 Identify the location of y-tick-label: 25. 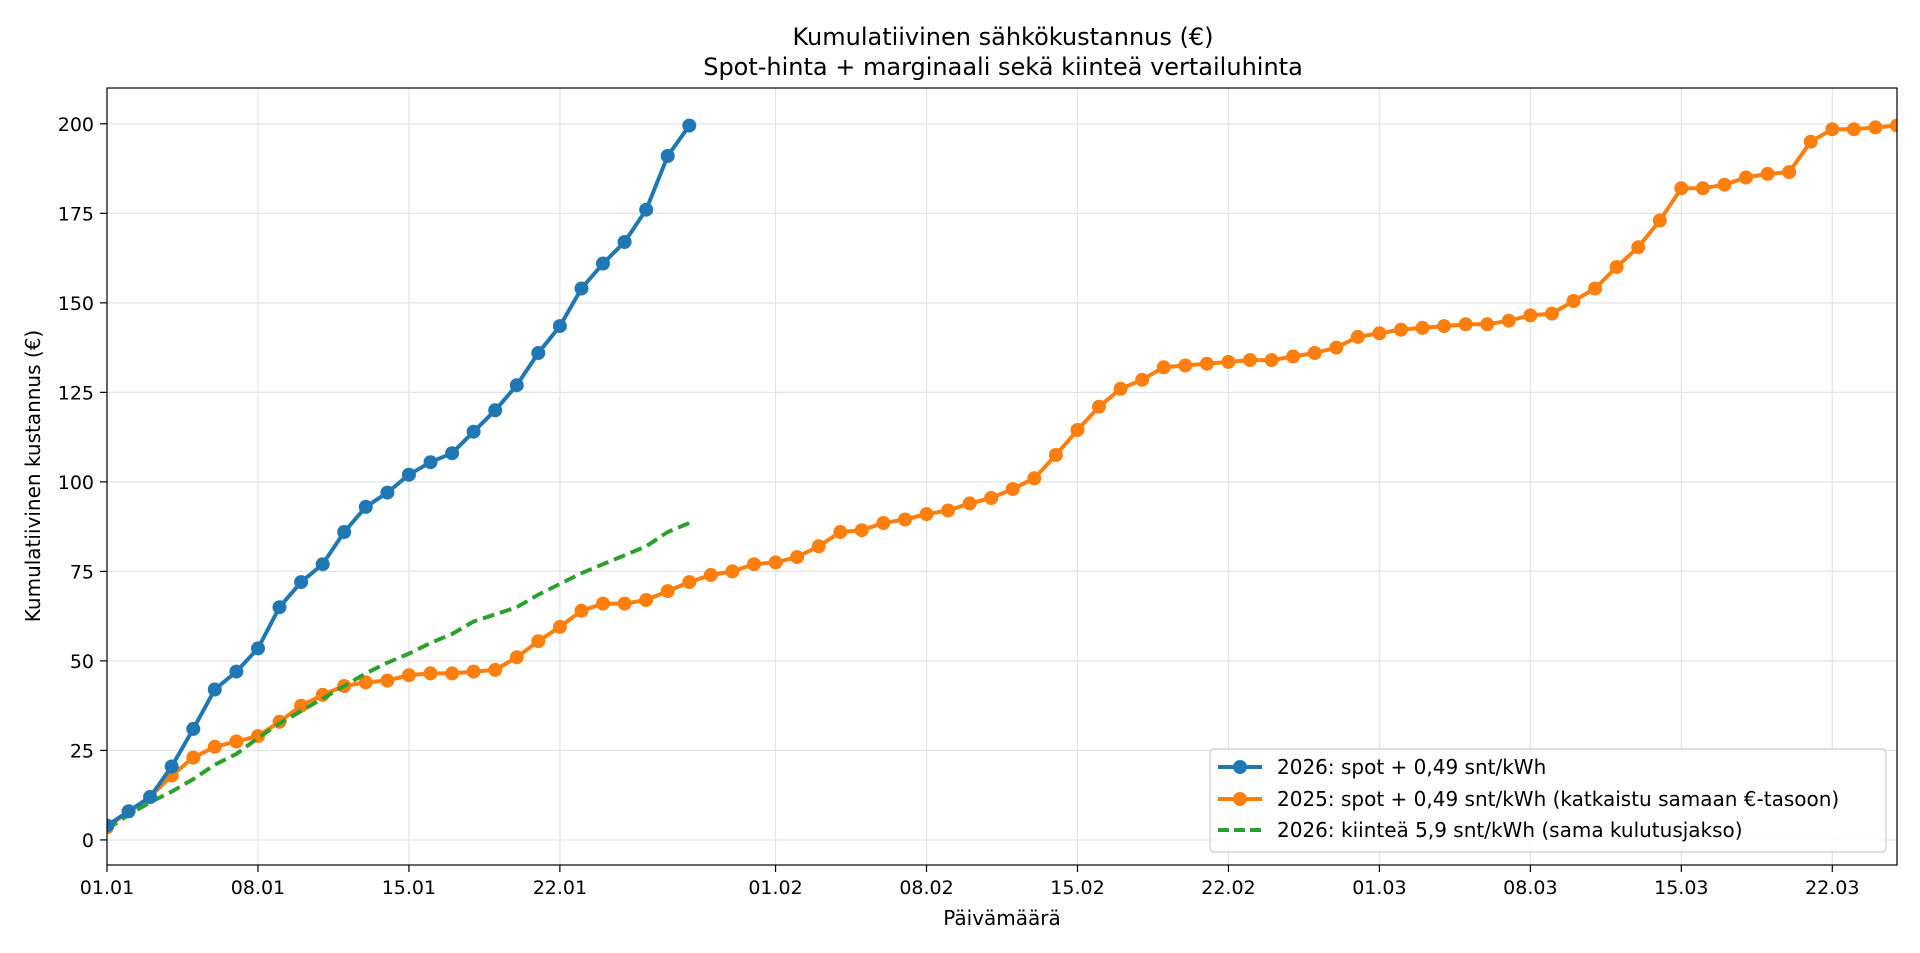
(82, 751).